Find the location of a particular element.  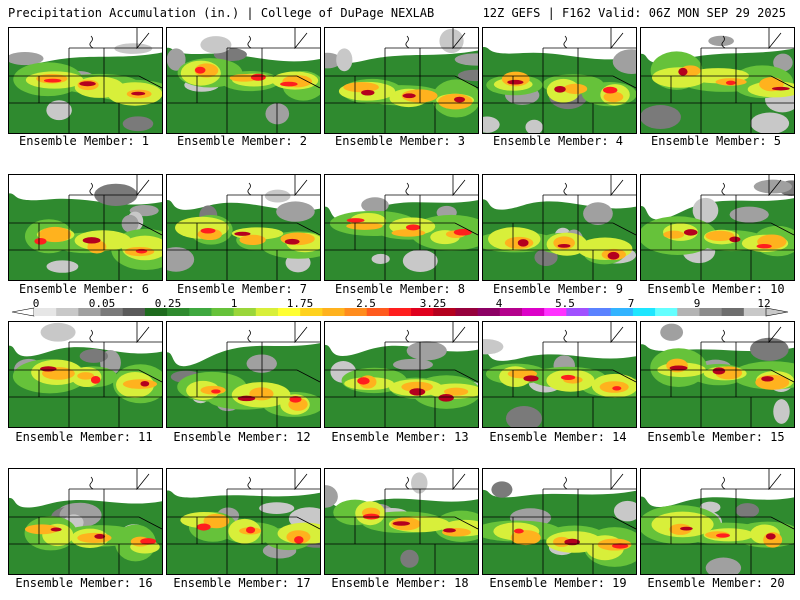

colorbar-tick-label: 0.25 is located at coordinates (168, 303).